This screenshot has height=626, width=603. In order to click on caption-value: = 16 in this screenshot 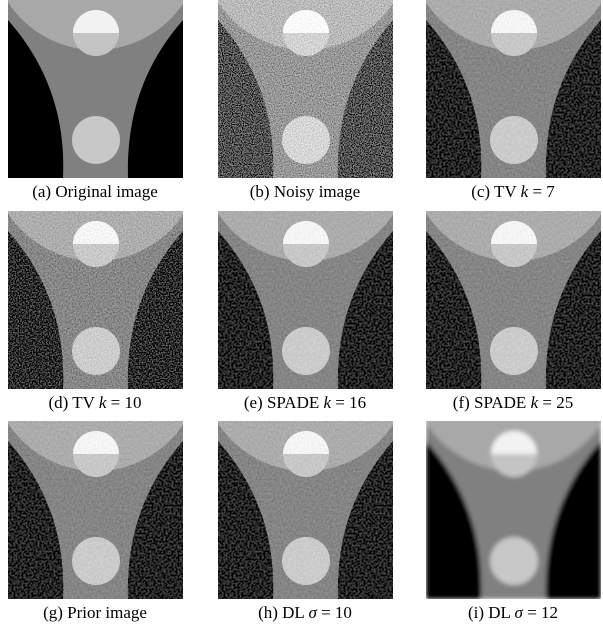, I will do `click(351, 402)`.